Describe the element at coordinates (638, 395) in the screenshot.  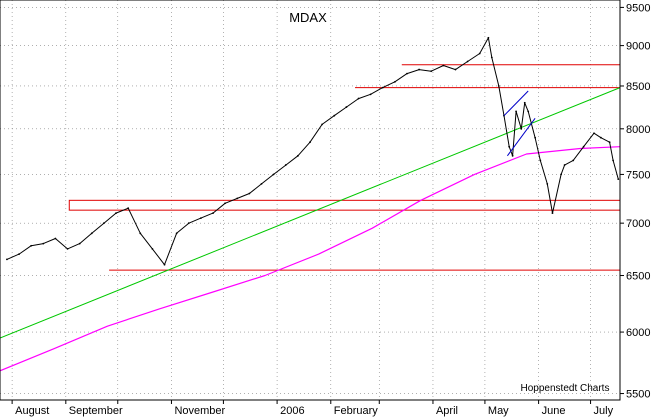
I see `y-tick-label: 5500` at that location.